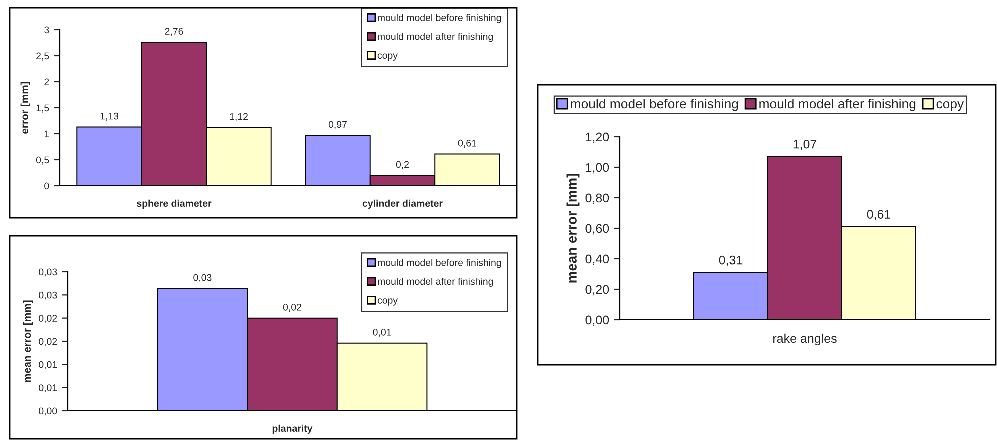 The width and height of the screenshot is (997, 440). I want to click on data-label: 1,13, so click(109, 116).